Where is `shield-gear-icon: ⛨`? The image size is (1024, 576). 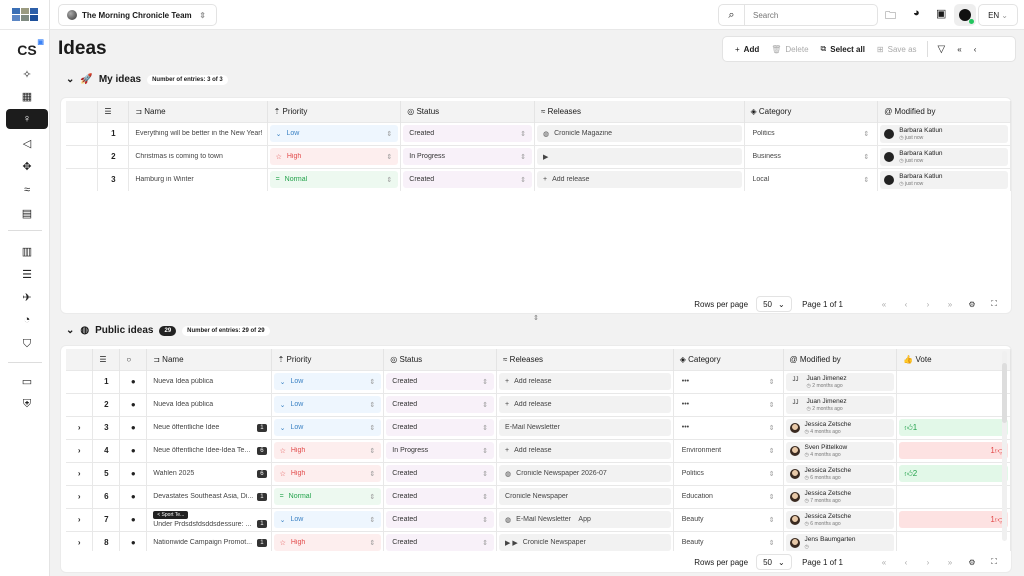 shield-gear-icon: ⛨ is located at coordinates (27, 403).